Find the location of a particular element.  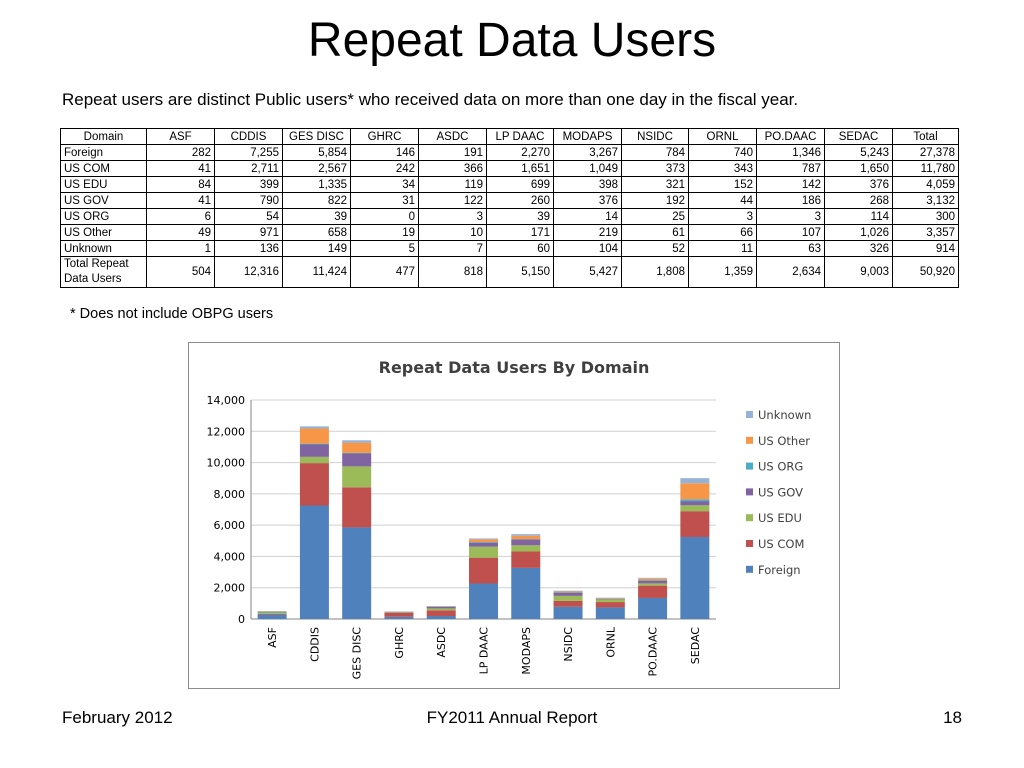

table-cell: 268 is located at coordinates (858, 200).